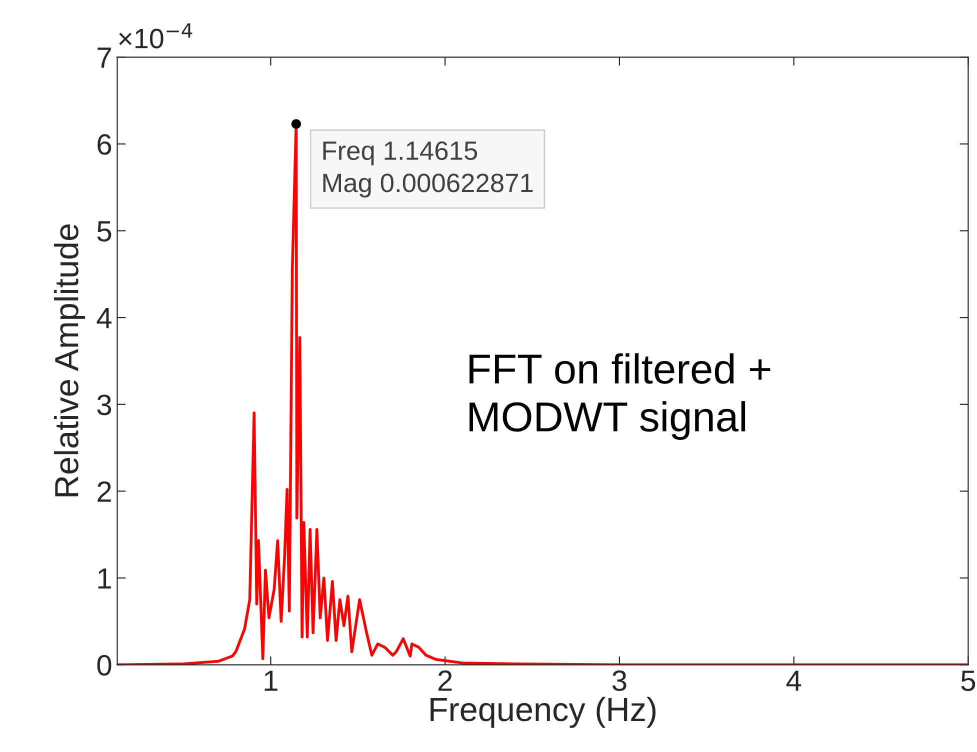  I want to click on y-tick-label: 2, so click(104, 491).